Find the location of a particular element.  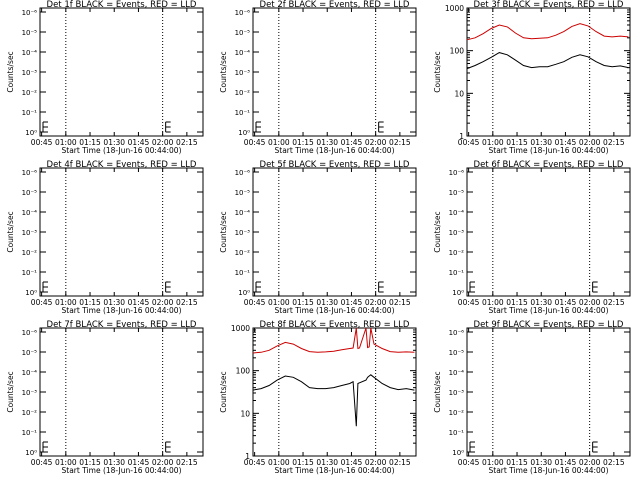

panel-title: Det 9f BLACK = Events, RED = LLD is located at coordinates (549, 325).